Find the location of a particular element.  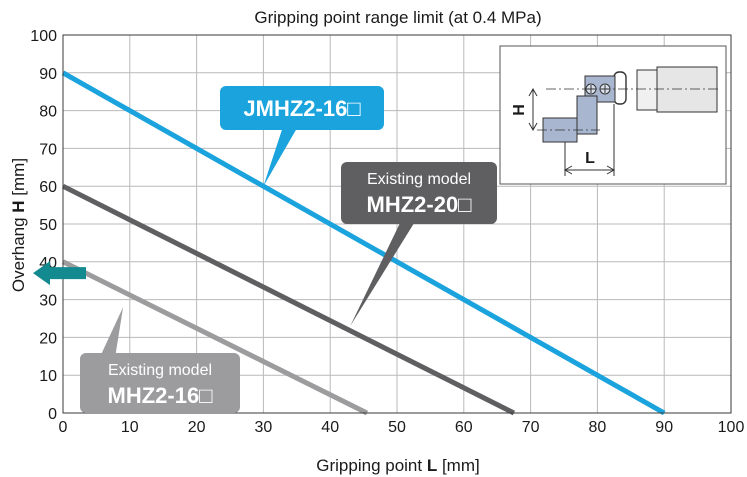

callout-name: JMHZ2-16□ is located at coordinates (301, 108).